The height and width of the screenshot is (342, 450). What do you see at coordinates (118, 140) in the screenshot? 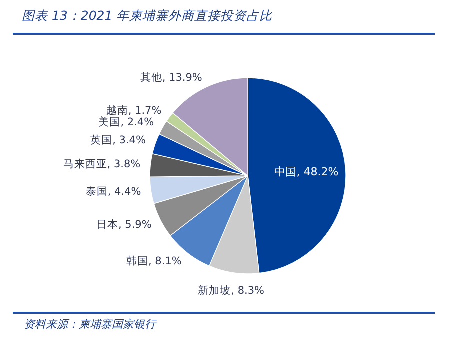
I see `slice-label: 英国, 3.4%` at bounding box center [118, 140].